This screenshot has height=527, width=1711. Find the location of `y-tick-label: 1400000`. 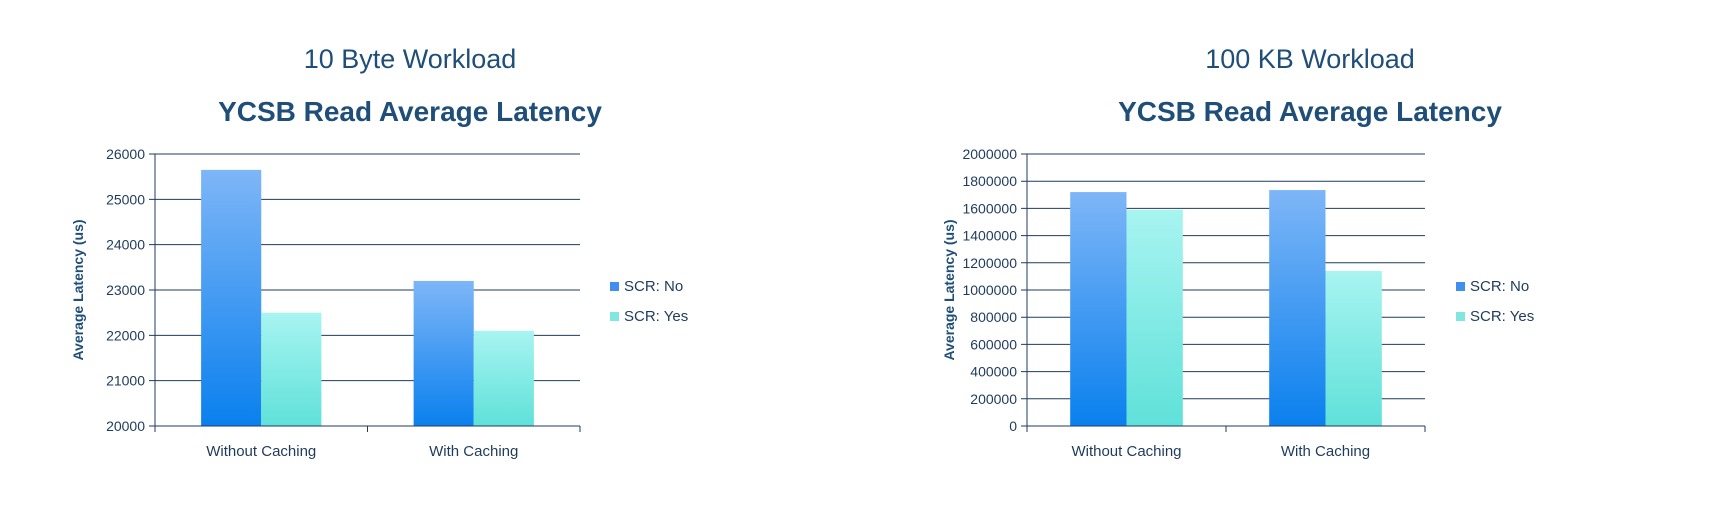

y-tick-label: 1400000 is located at coordinates (989, 236).